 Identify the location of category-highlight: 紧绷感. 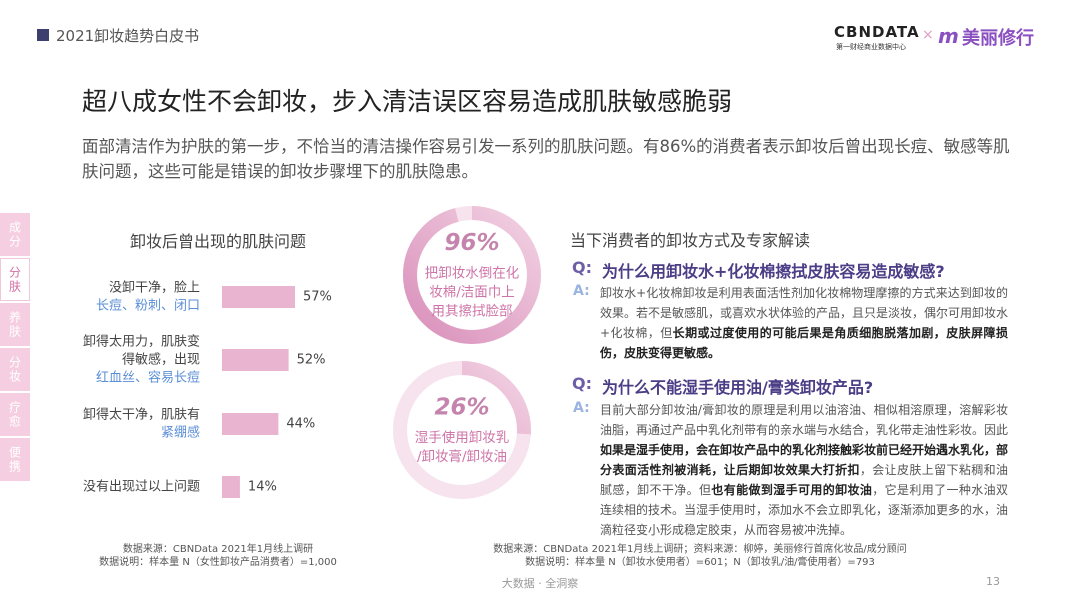
(180, 433).